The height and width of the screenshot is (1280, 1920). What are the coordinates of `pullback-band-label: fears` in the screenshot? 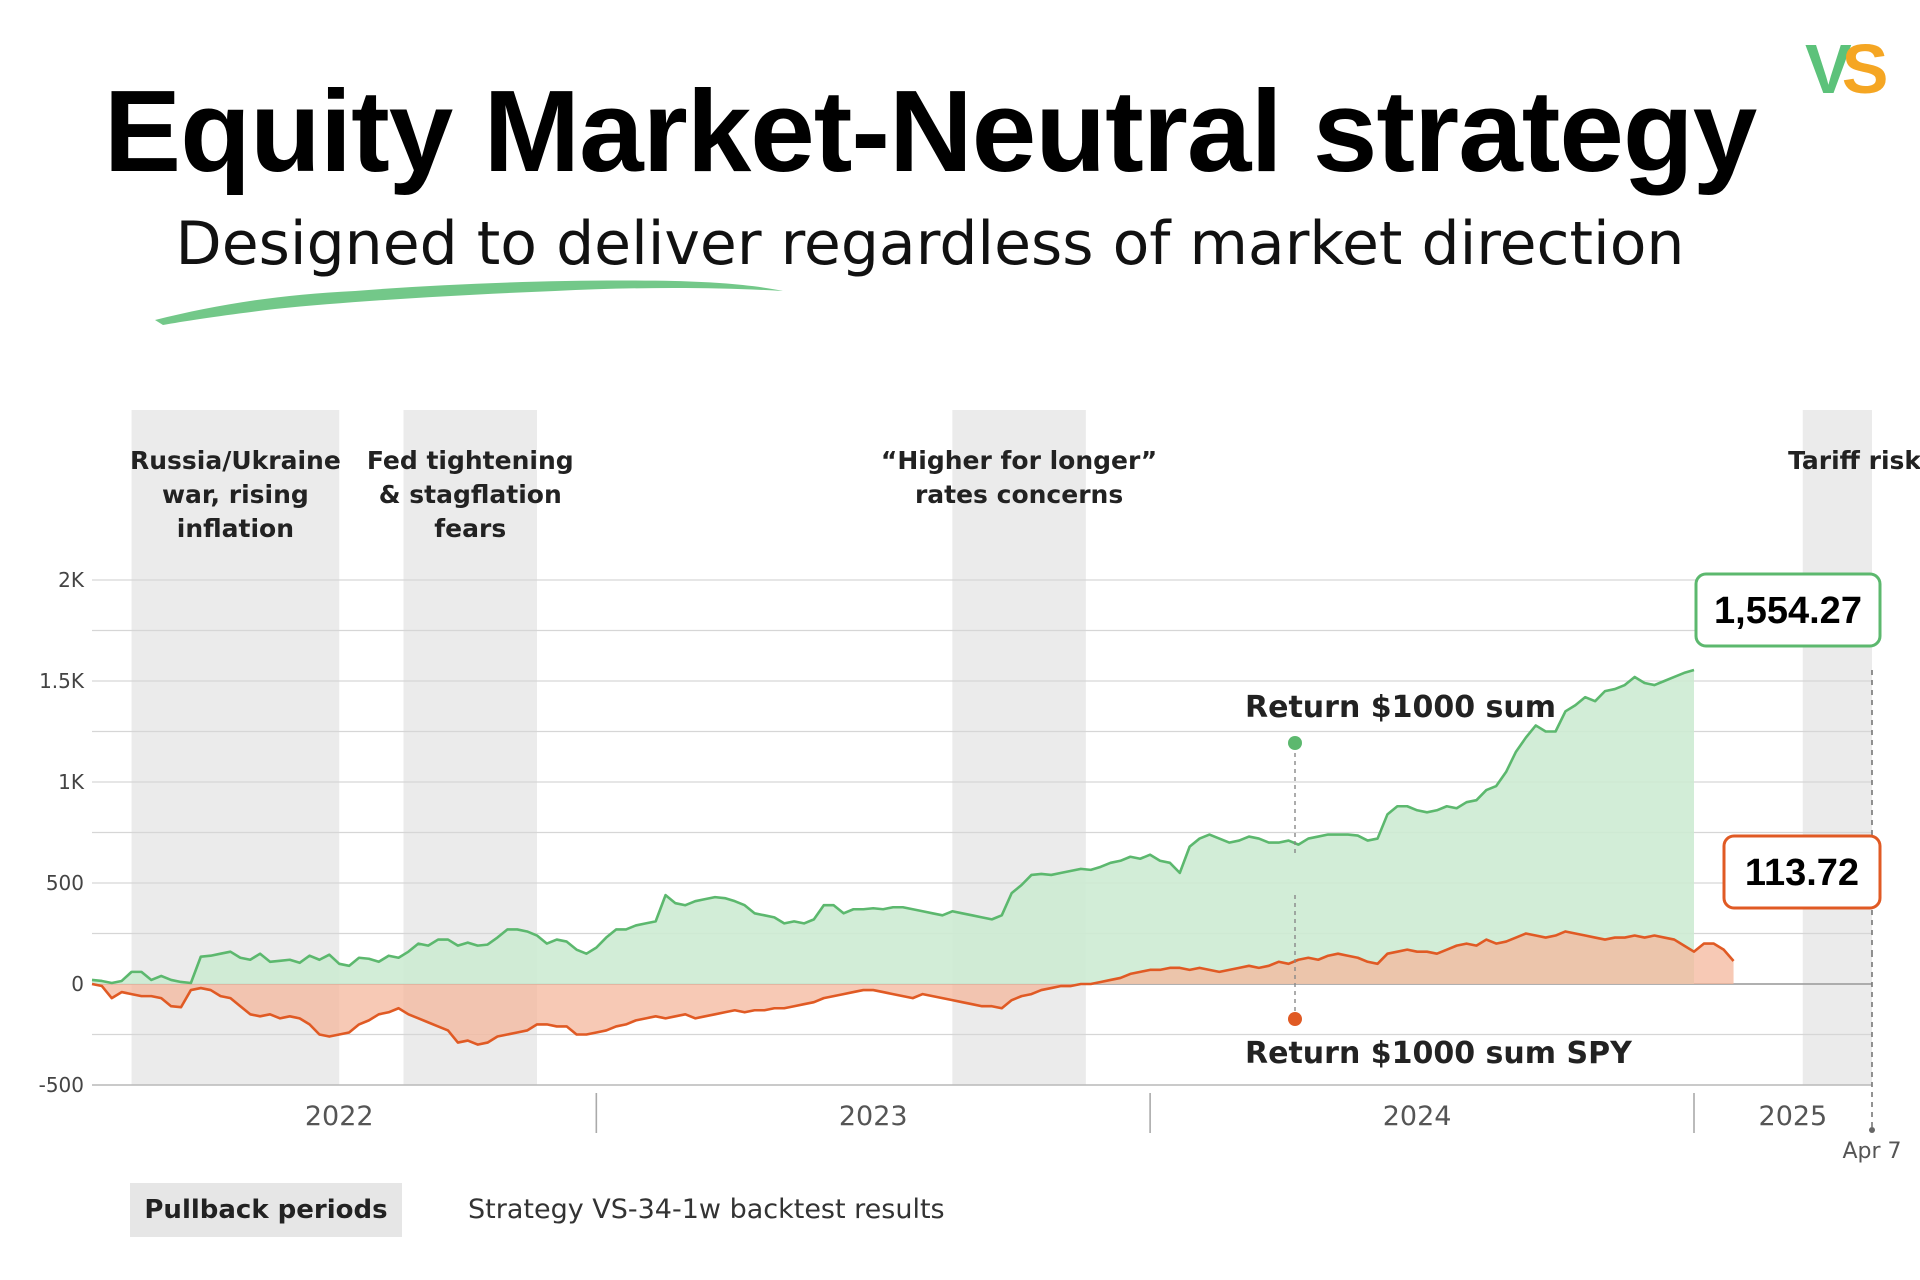 It's located at (470, 528).